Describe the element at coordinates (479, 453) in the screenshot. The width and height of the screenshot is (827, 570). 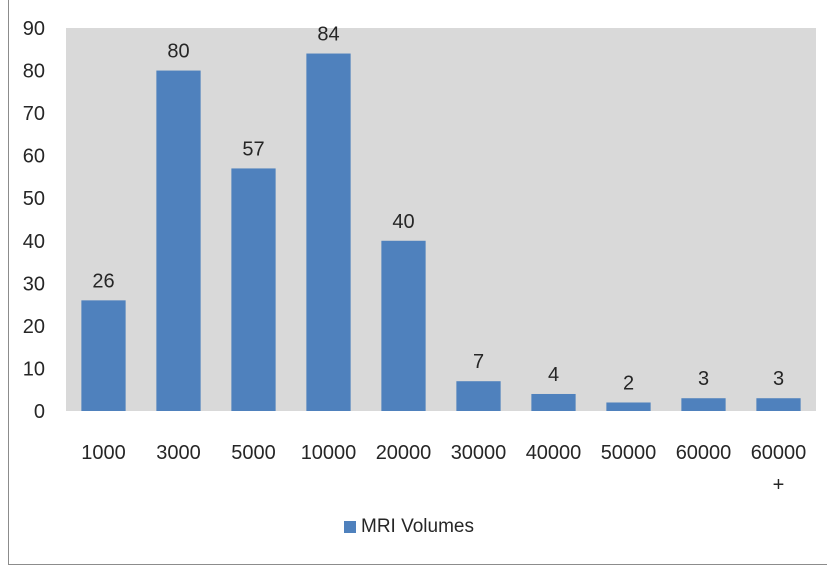
I see `x-tick-label: 30000` at that location.